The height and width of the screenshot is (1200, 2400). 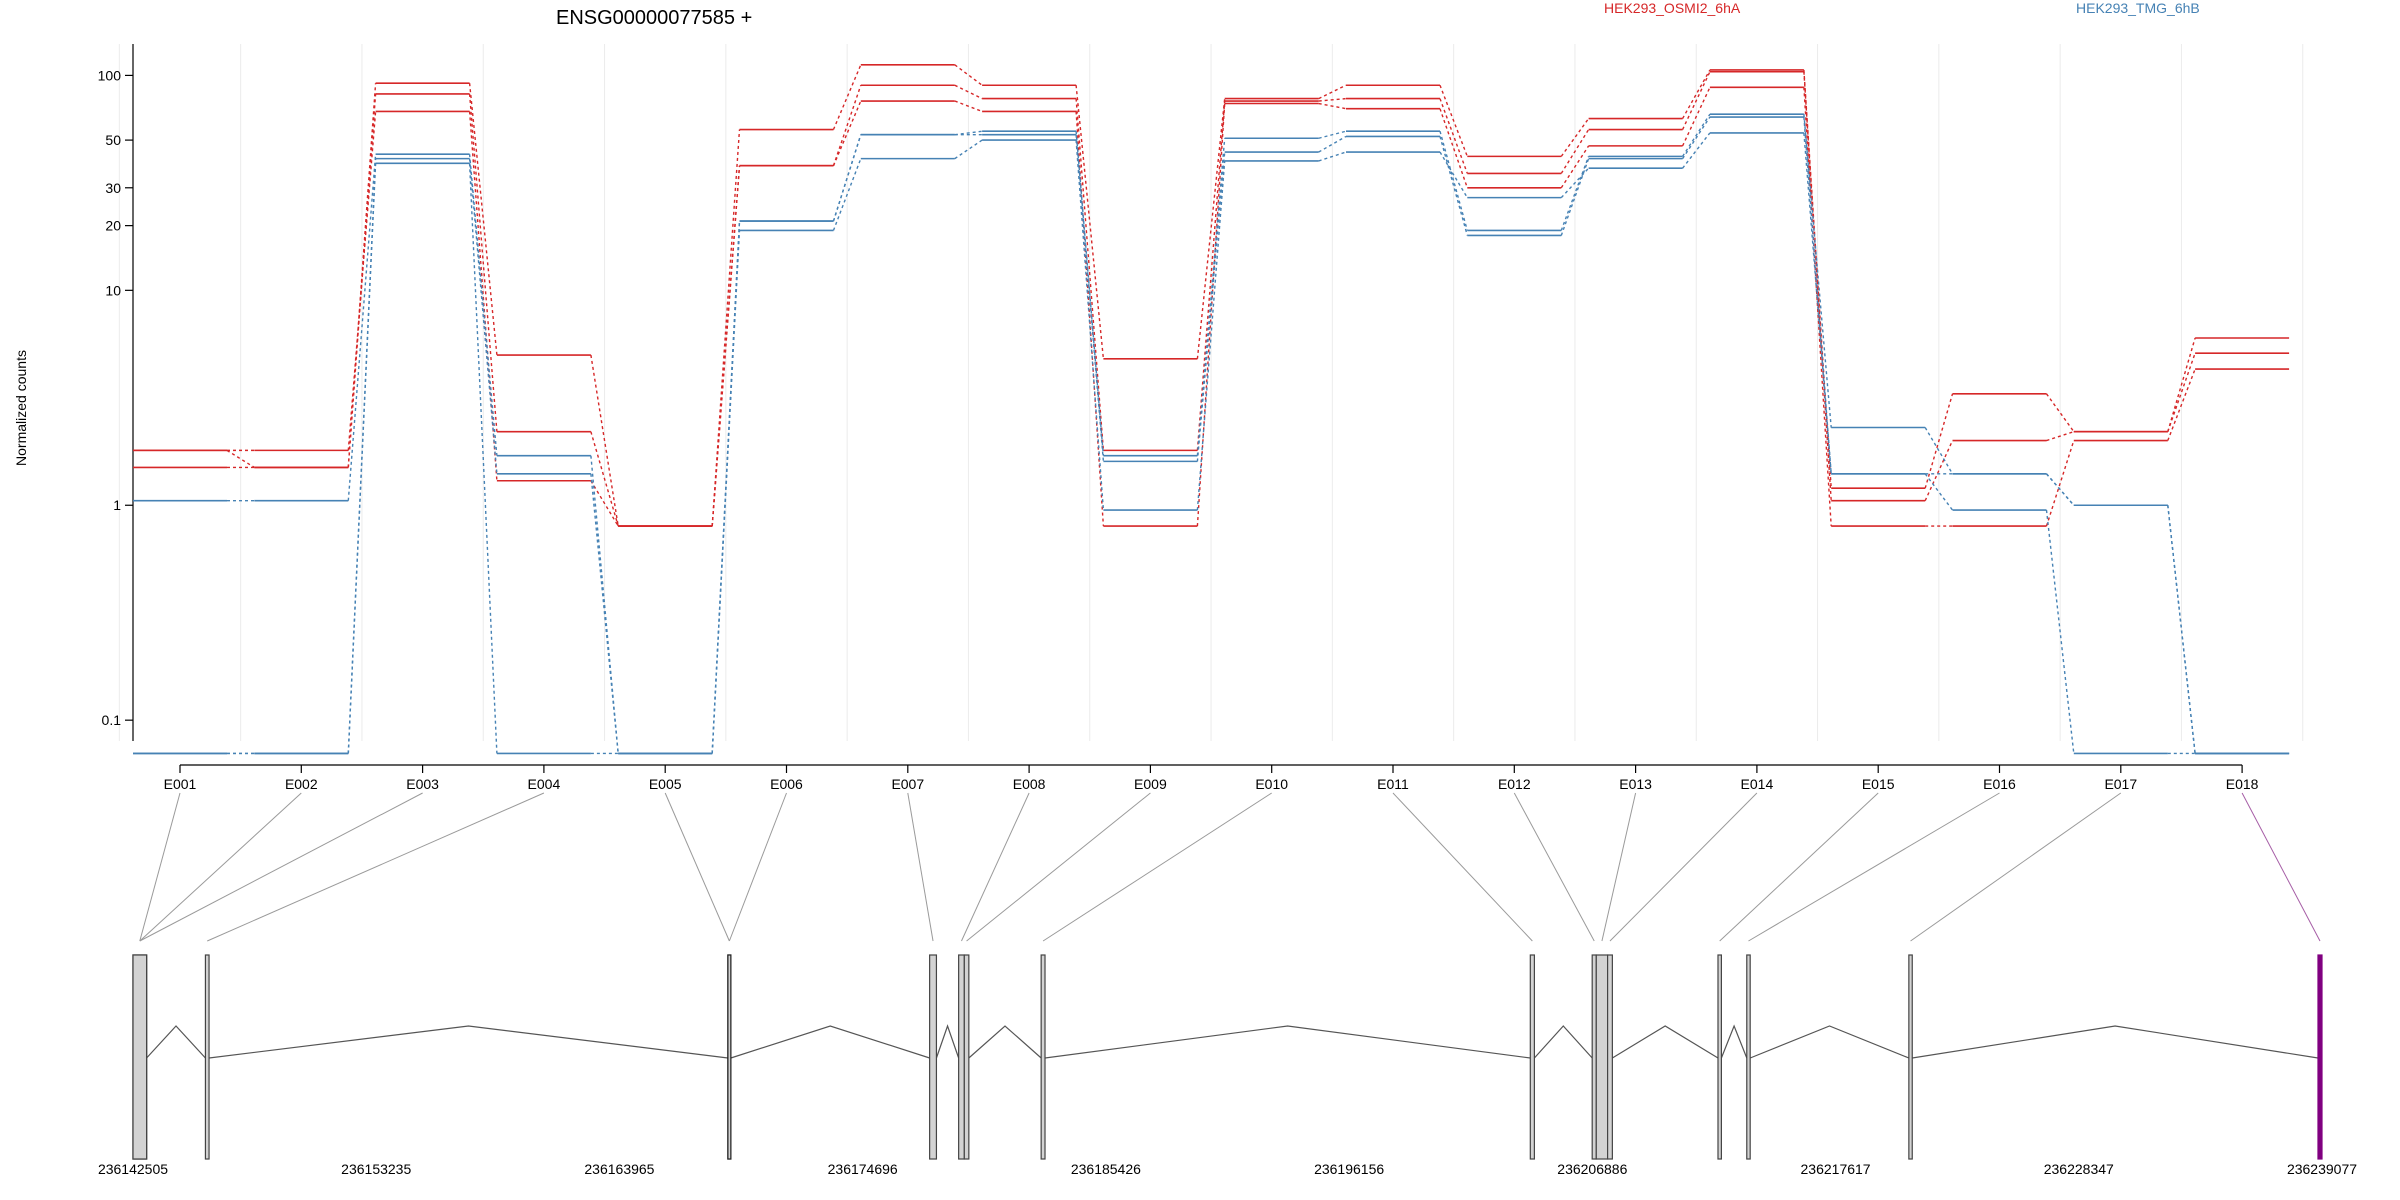 What do you see at coordinates (2242, 784) in the screenshot?
I see `x-tick-label: E018` at bounding box center [2242, 784].